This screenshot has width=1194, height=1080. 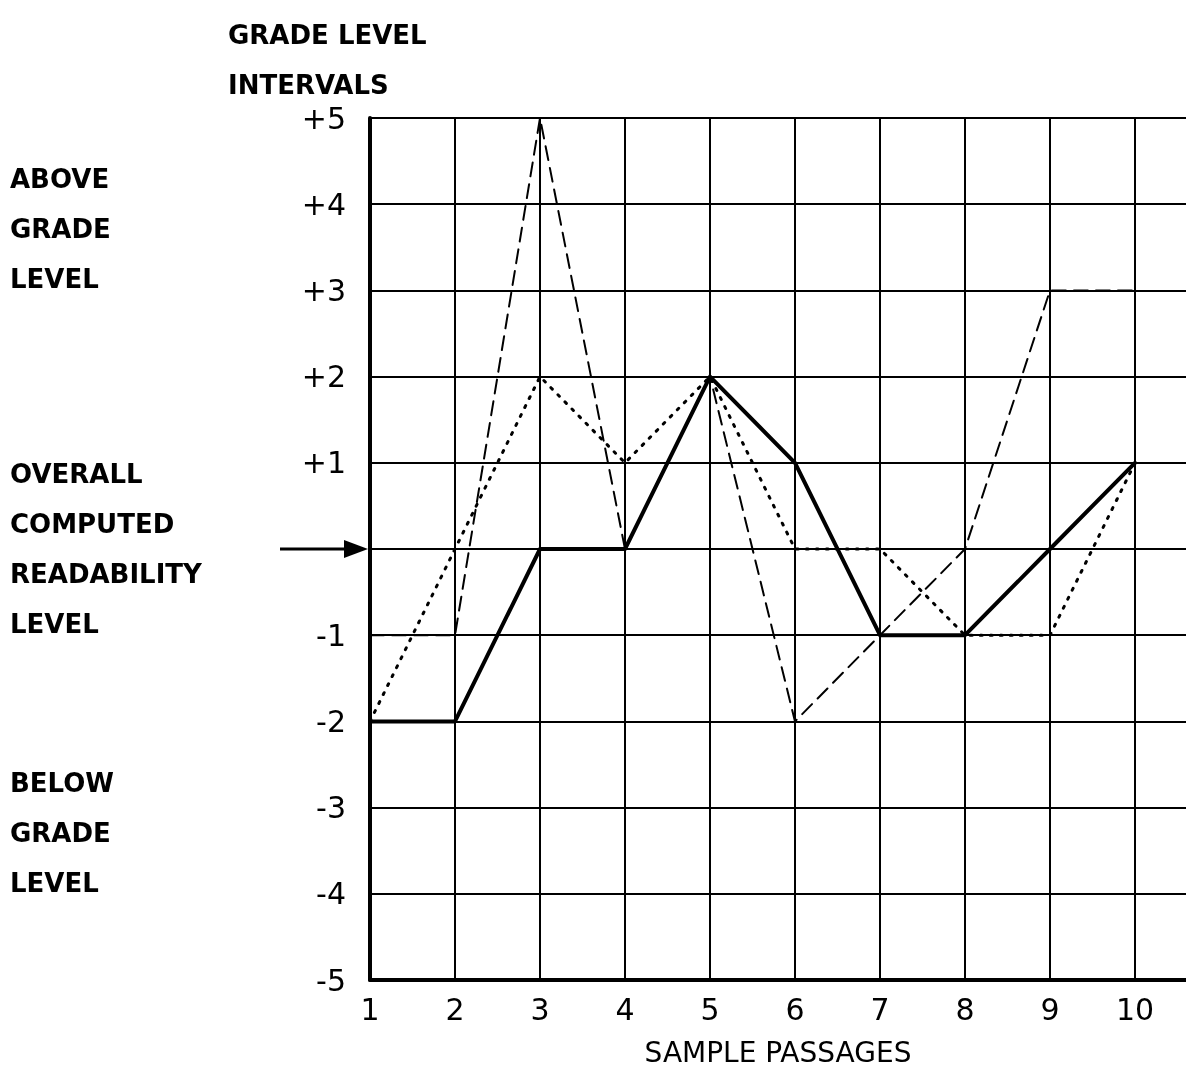 What do you see at coordinates (323, 463) in the screenshot?
I see `y-tick-label: +1` at bounding box center [323, 463].